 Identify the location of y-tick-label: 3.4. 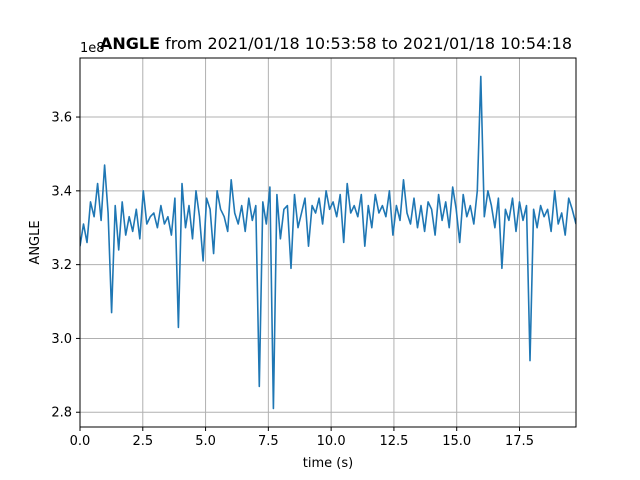
(61, 191).